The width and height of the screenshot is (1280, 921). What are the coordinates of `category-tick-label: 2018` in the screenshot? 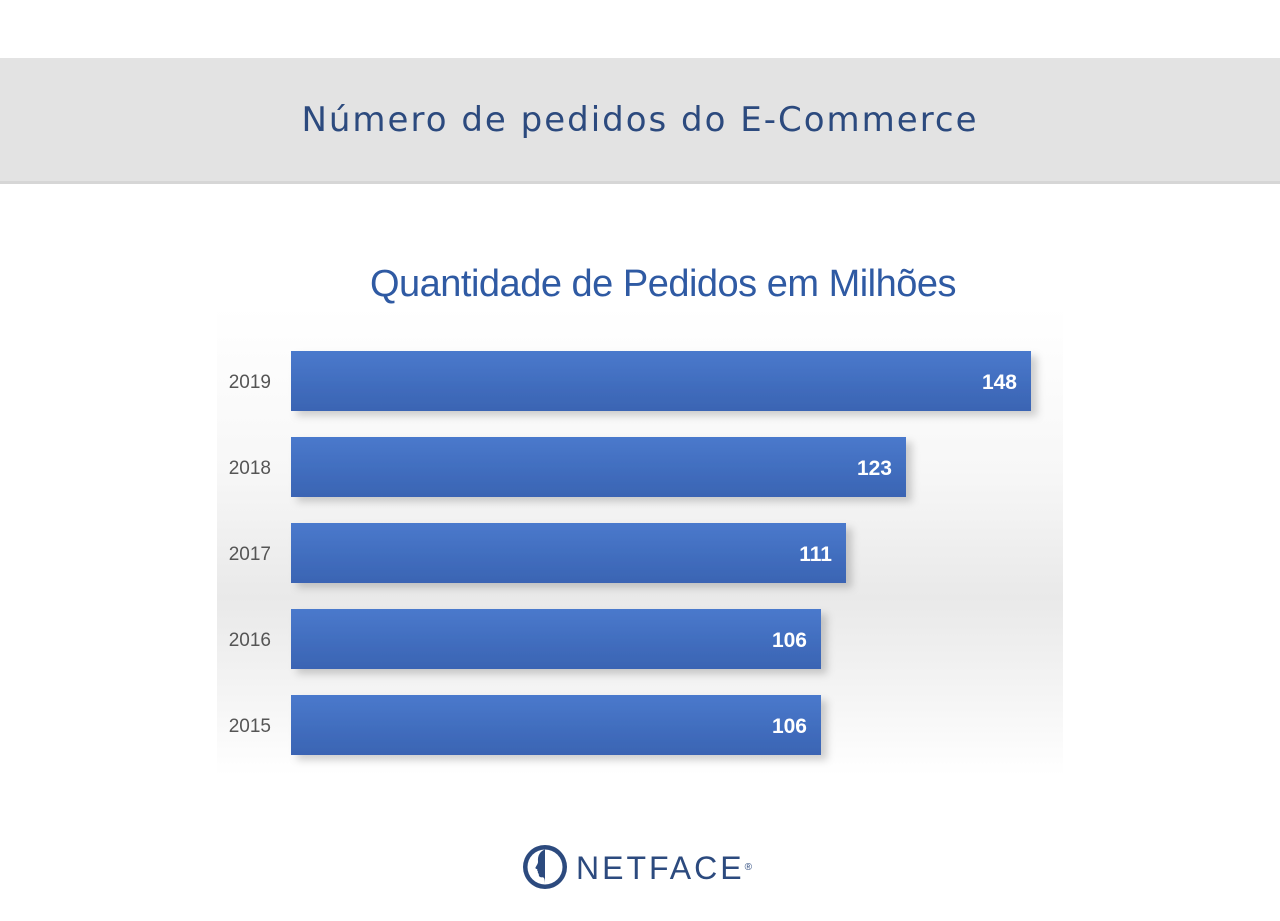 It's located at (250, 468).